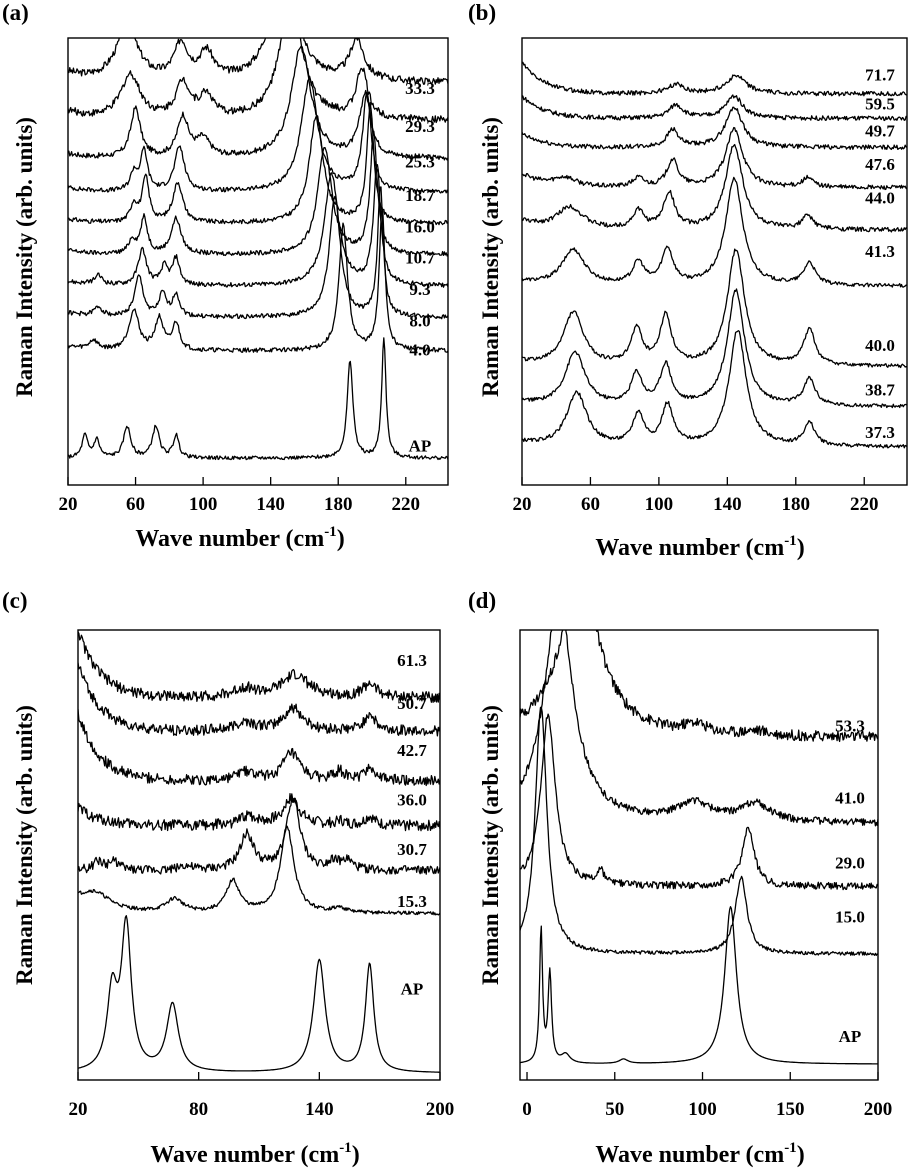 This screenshot has width=912, height=1173. What do you see at coordinates (419, 349) in the screenshot?
I see `trace-label: 4.0` at bounding box center [419, 349].